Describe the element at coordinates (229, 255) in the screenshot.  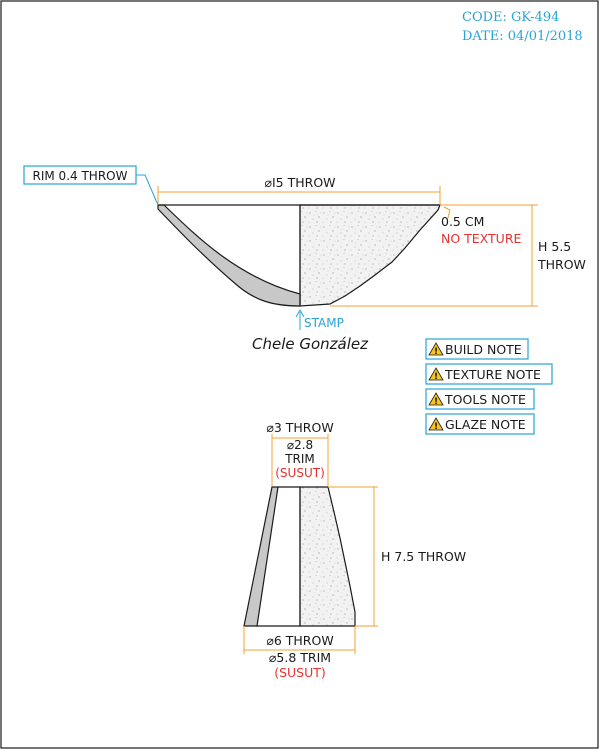
I see `bowl-wall-section` at that location.